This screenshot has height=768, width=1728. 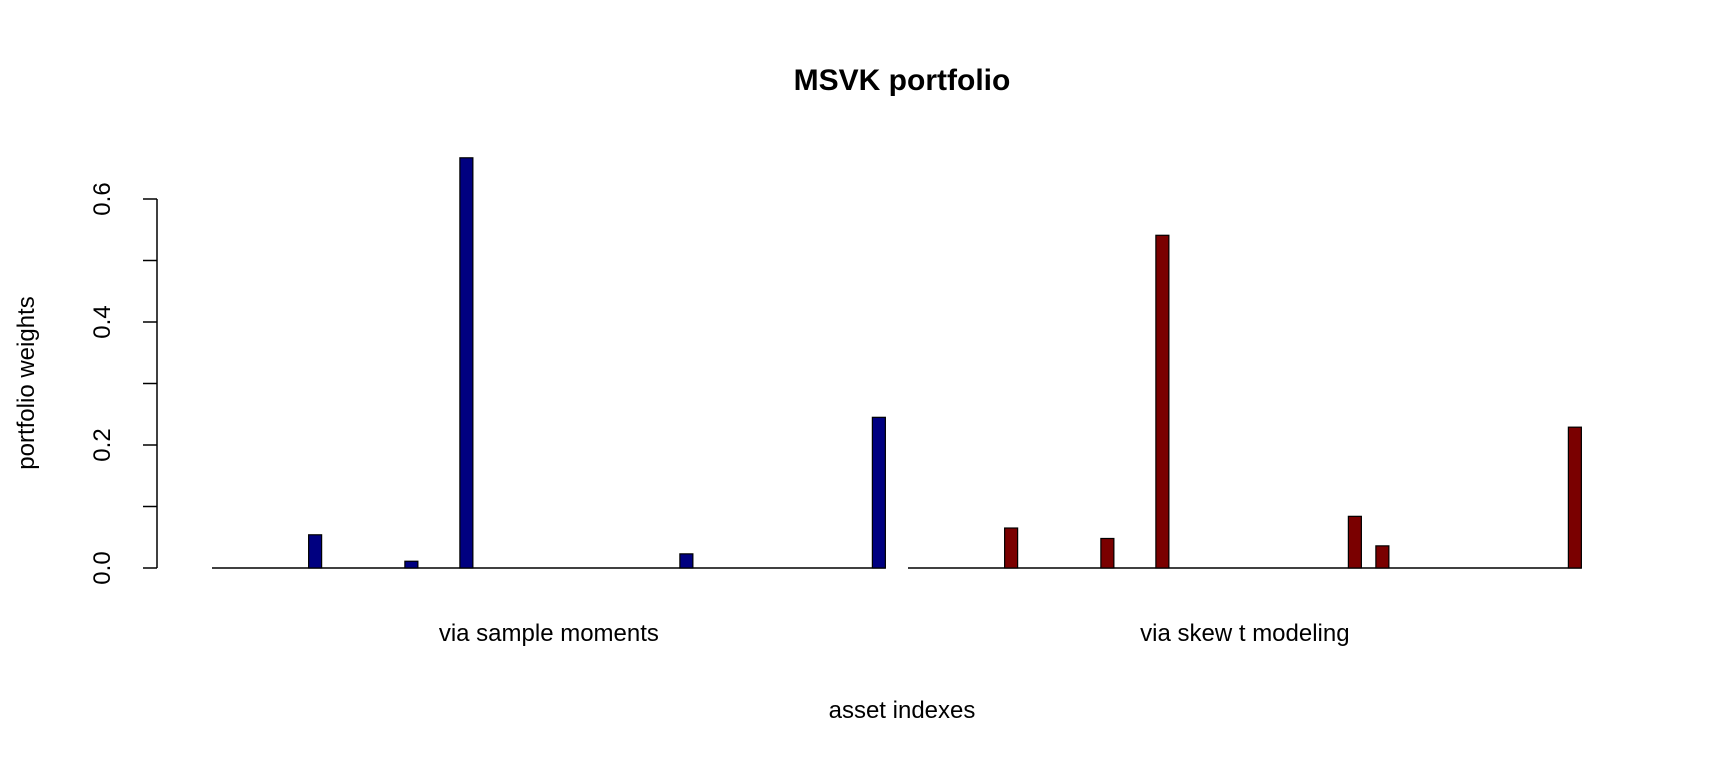 I want to click on panel-label: via skew t modeling, so click(x=1244, y=633).